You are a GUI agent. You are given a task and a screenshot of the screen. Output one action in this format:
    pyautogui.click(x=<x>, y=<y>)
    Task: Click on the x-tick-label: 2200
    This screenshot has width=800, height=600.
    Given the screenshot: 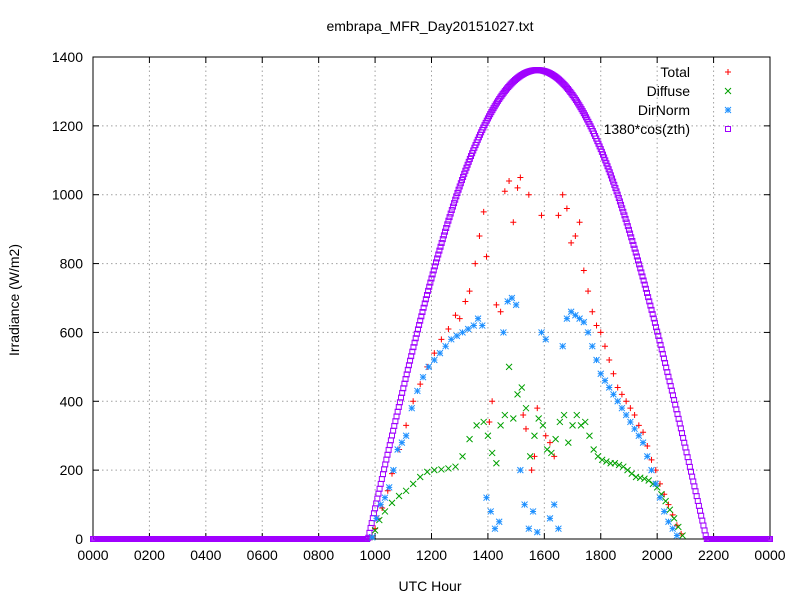 What is the action you would take?
    pyautogui.click(x=713, y=555)
    